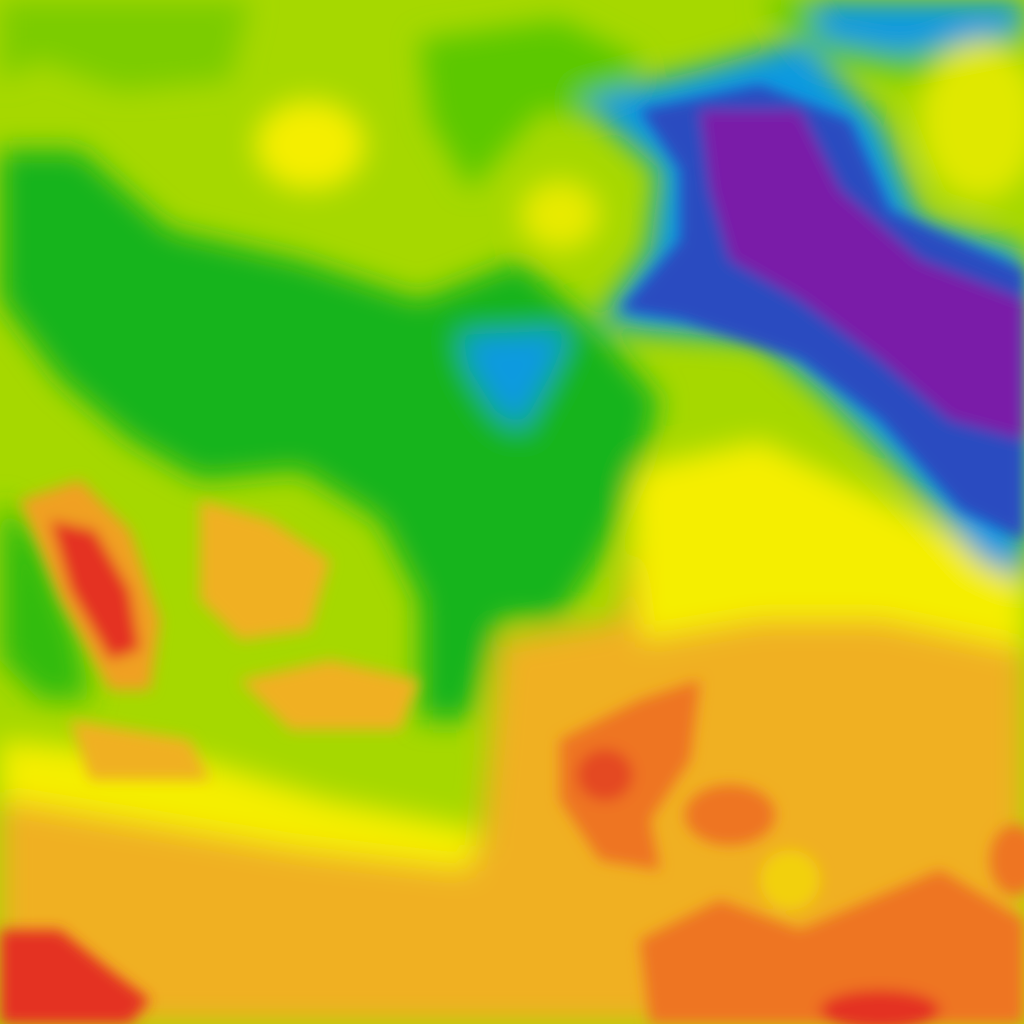  Describe the element at coordinates (45, 600) in the screenshot. I see `region-green-west` at that location.